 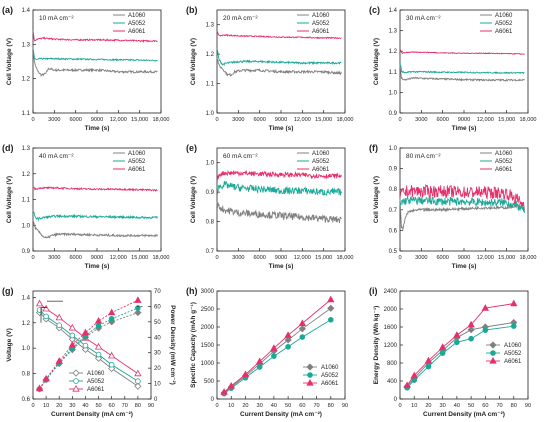 I want to click on y-tick-label: 1.1, so click(x=26, y=201).